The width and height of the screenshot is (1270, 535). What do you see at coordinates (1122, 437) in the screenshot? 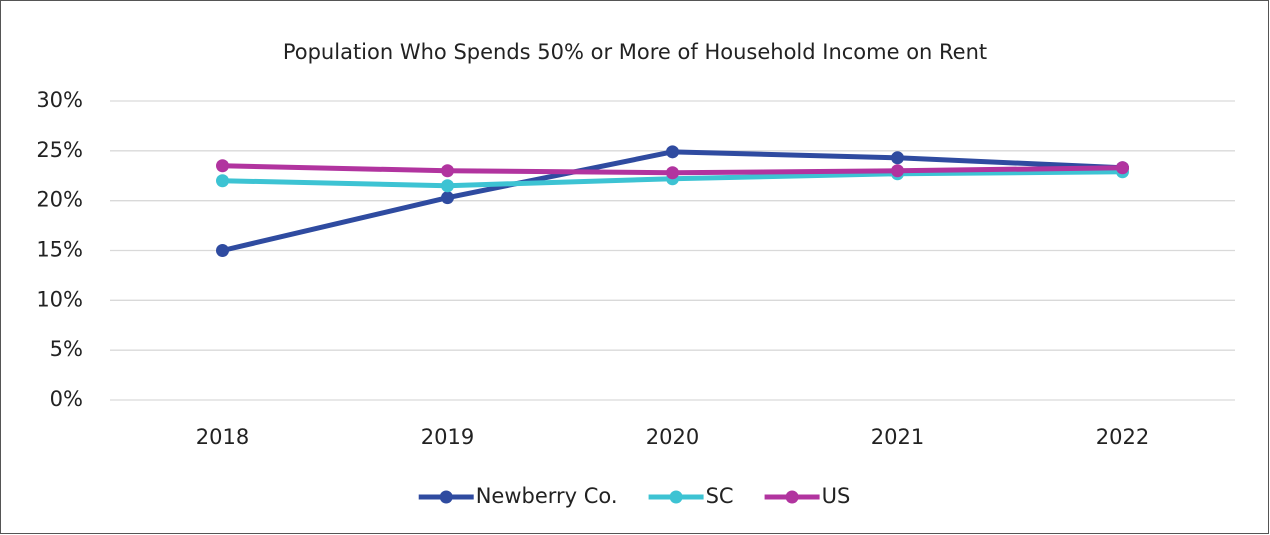
I see `x-tick-label: 2022` at bounding box center [1122, 437].